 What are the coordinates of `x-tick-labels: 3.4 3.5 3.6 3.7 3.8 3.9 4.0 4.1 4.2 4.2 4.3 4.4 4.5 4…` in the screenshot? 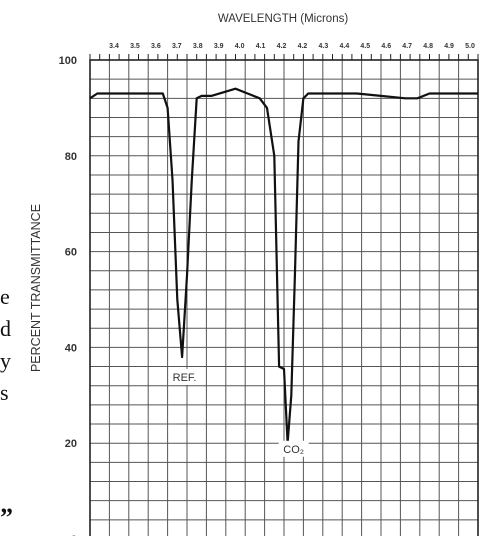 It's located at (292, 46).